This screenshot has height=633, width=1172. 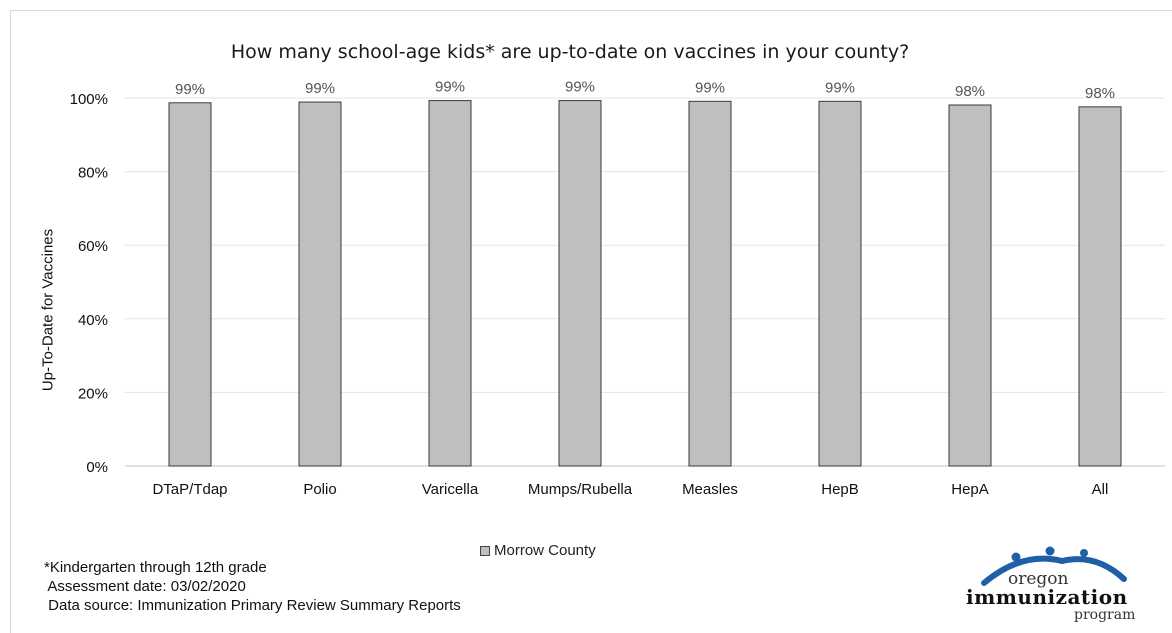 What do you see at coordinates (1047, 597) in the screenshot?
I see `logo-immunization-text: immunization` at bounding box center [1047, 597].